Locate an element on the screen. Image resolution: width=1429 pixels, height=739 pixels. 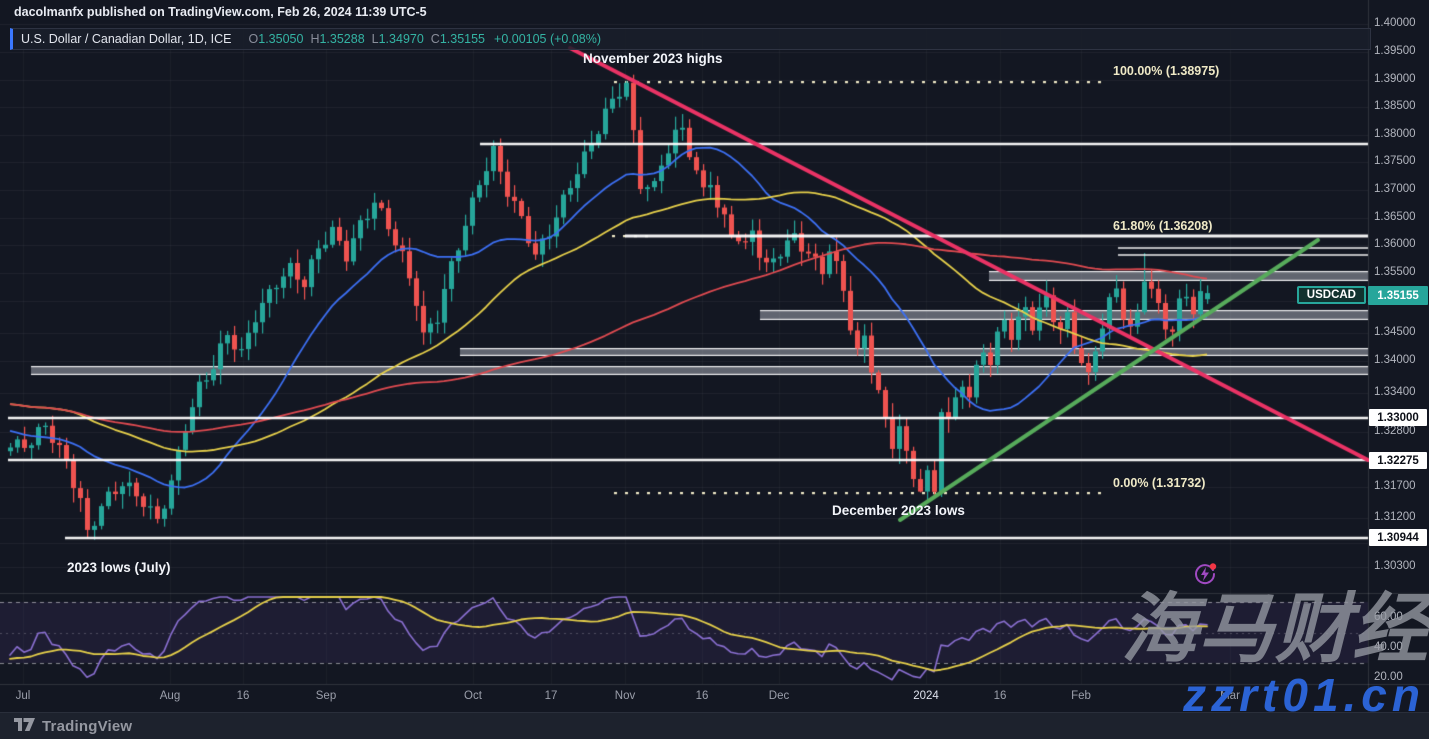
level-price-label: 1.32275 is located at coordinates (1398, 460).